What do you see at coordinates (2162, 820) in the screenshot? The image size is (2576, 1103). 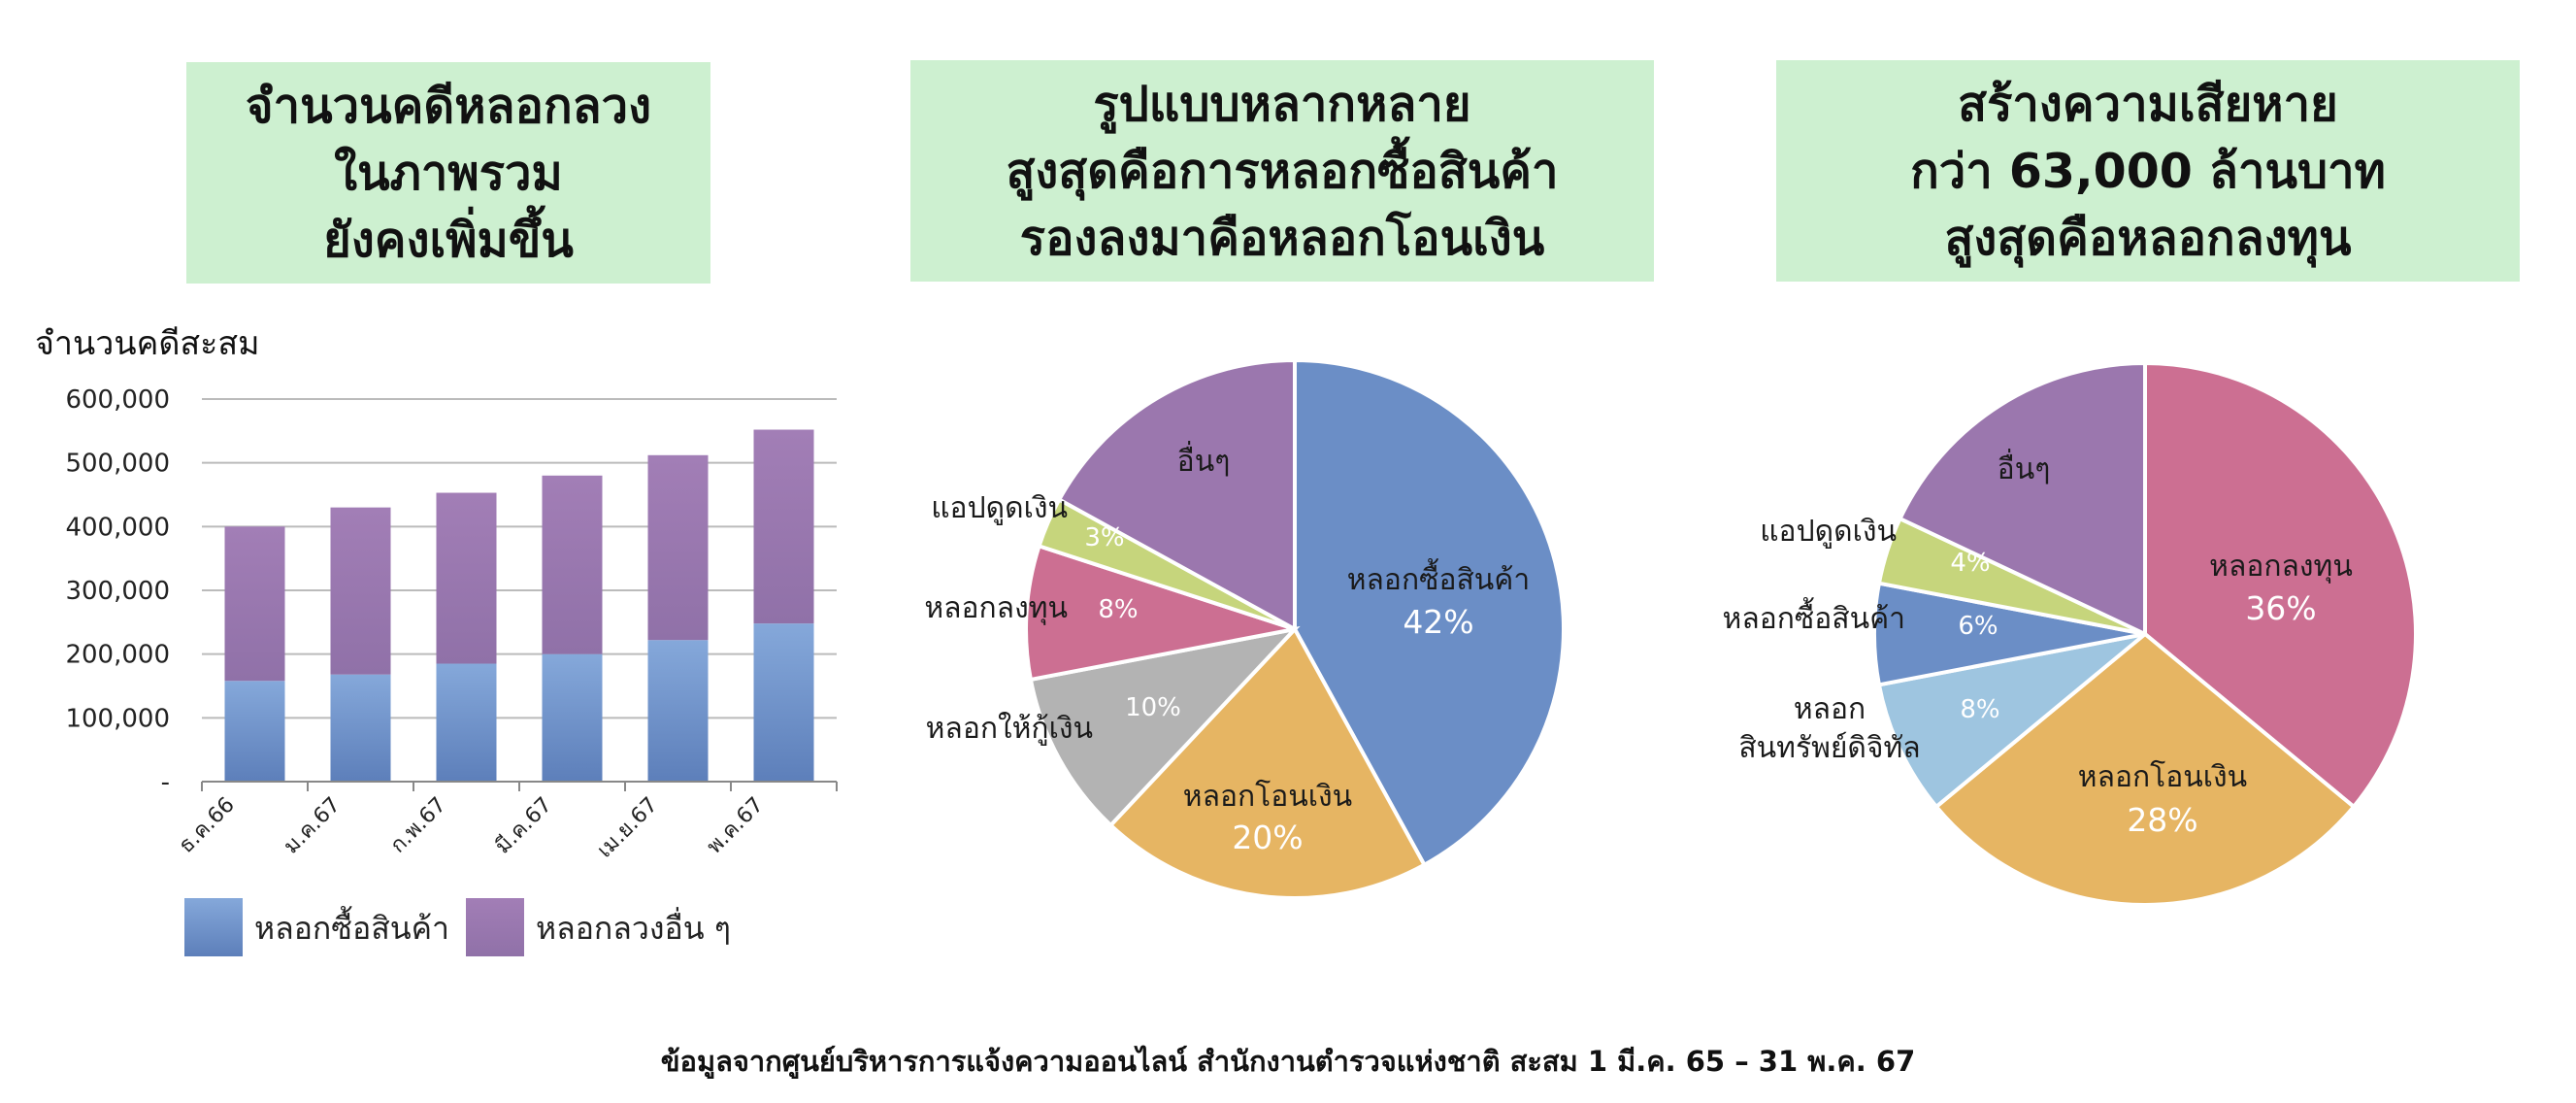 I see `slice-percent: 28%` at bounding box center [2162, 820].